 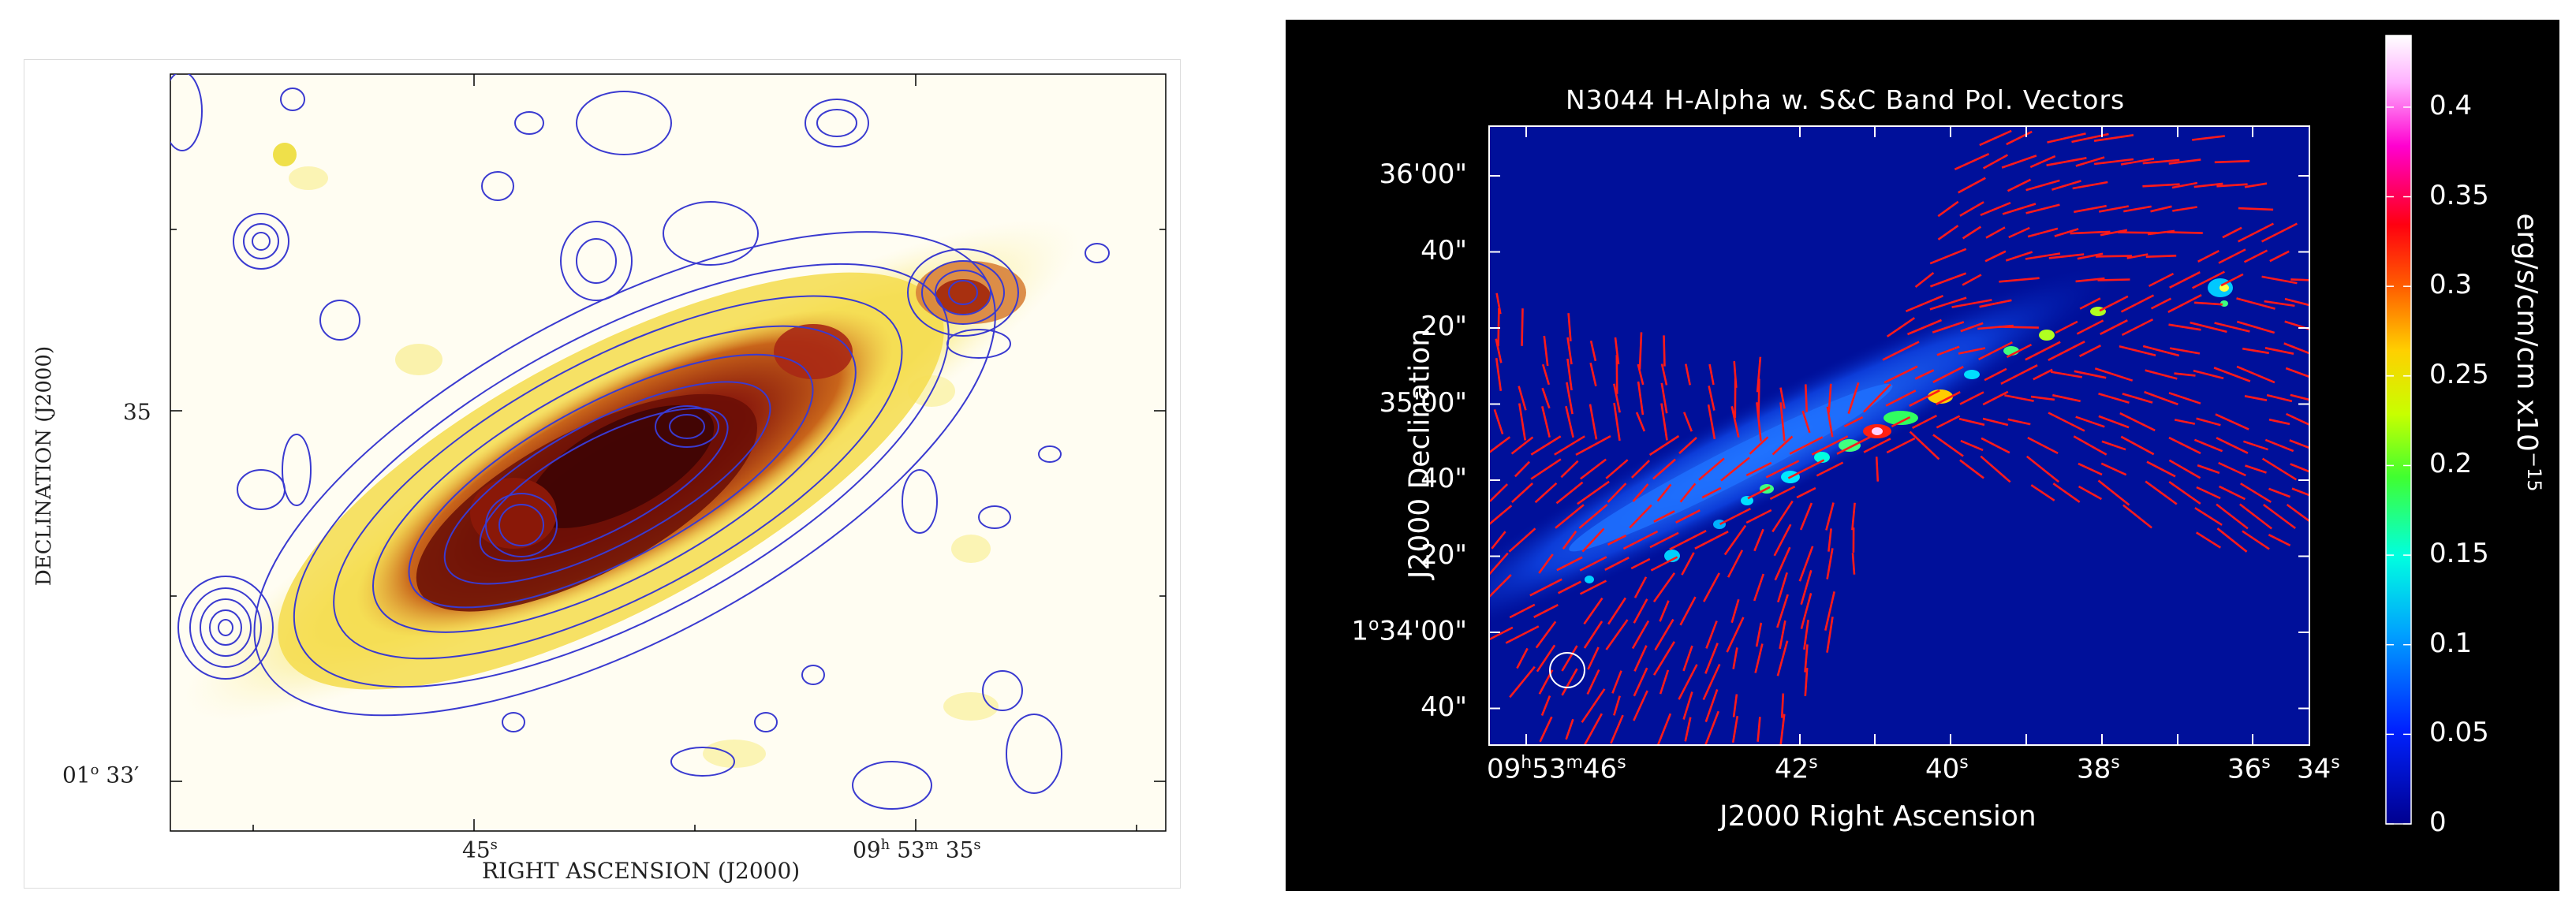 What do you see at coordinates (2451, 105) in the screenshot?
I see `colorbar-tick-label: 0.4` at bounding box center [2451, 105].